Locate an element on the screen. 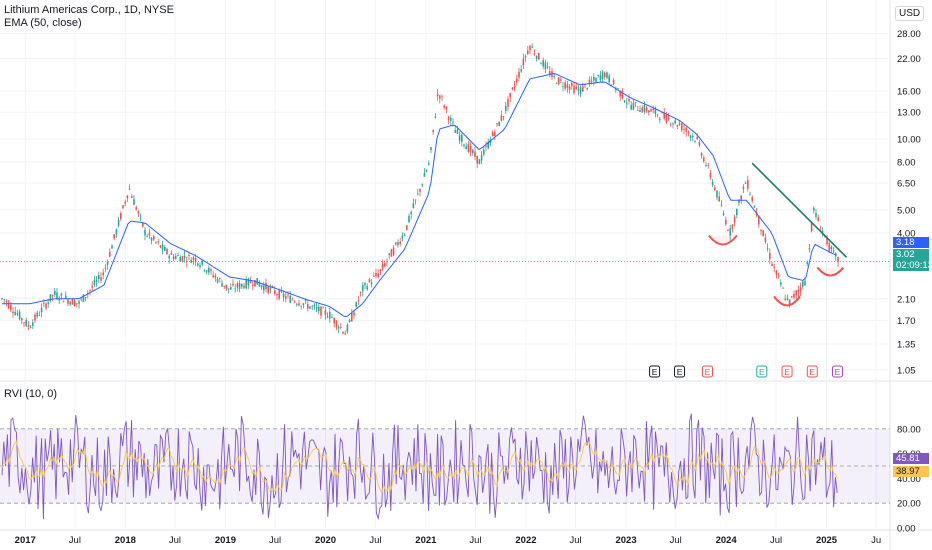 Image resolution: width=932 pixels, height=550 pixels. earnings-marker-label: E is located at coordinates (762, 372).